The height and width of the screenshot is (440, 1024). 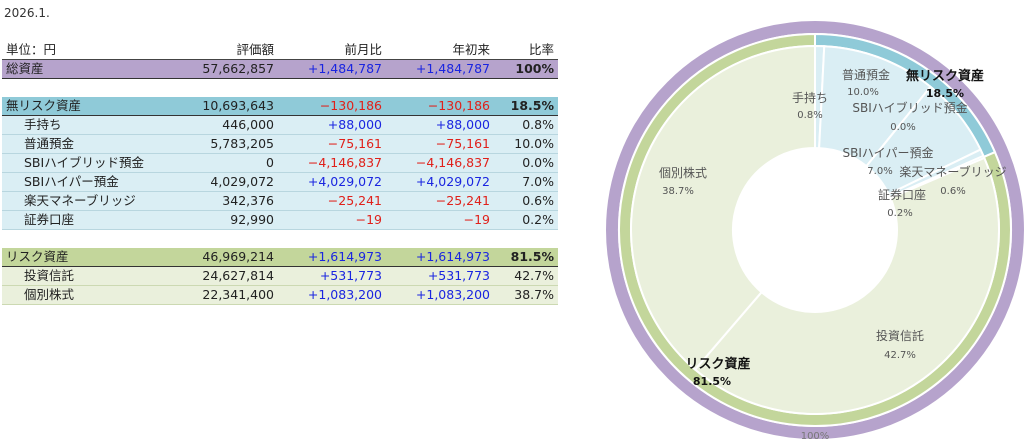 What do you see at coordinates (332, 182) in the screenshot?
I see `row-mom: +4,029,072` at bounding box center [332, 182].